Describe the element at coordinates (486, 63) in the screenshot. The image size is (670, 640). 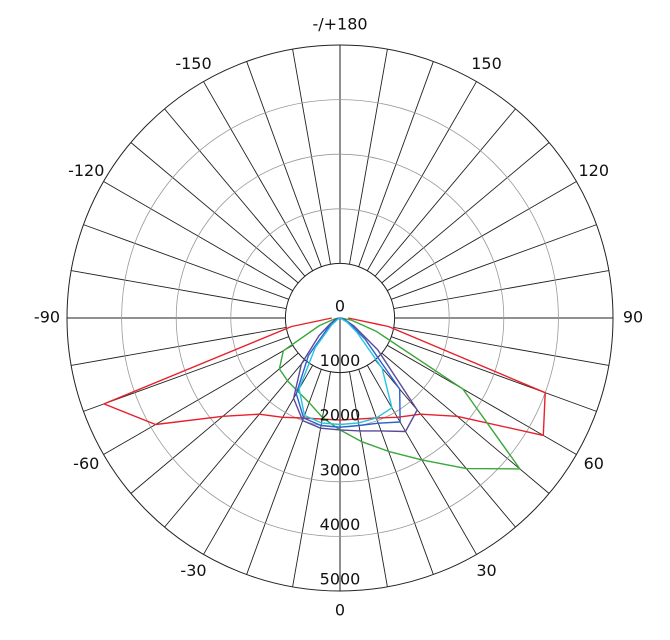
I see `angle-label: 150` at that location.